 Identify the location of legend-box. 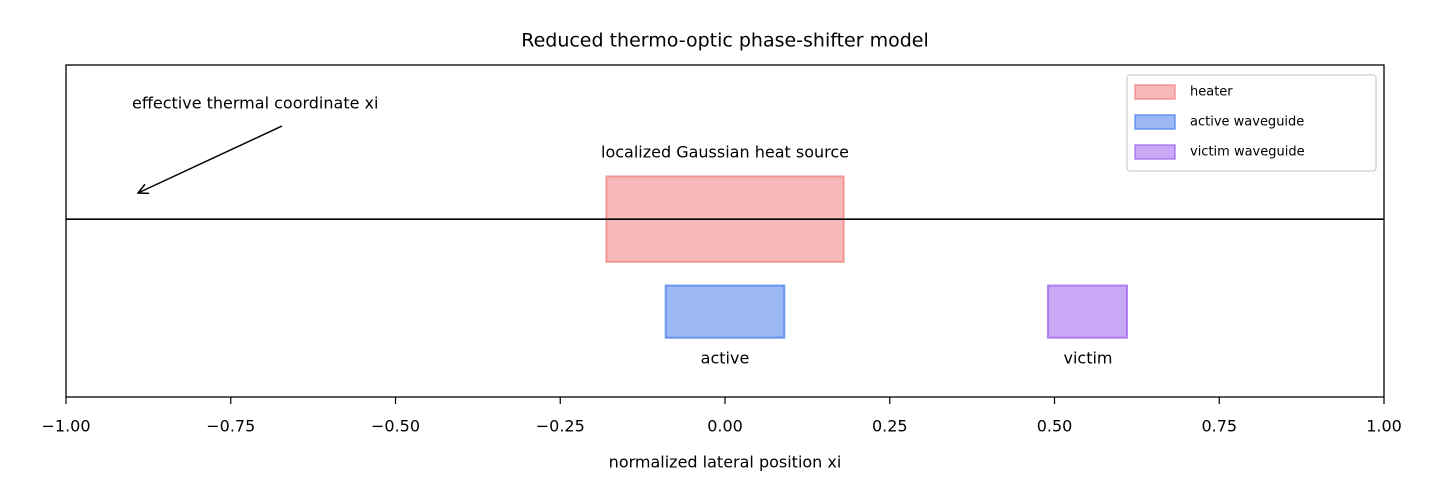
(1251, 123).